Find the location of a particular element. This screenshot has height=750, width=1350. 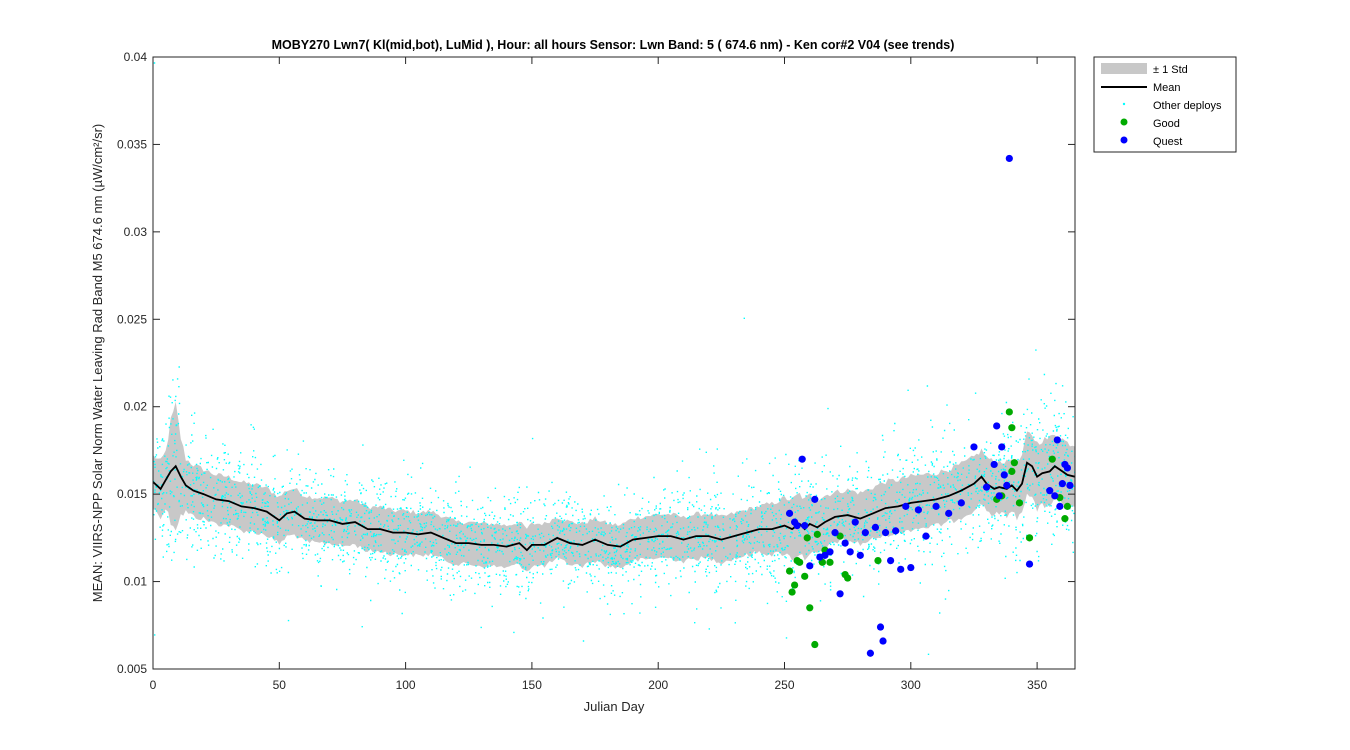

legend: ± 1 Std Mean Other deploys Good Quest is located at coordinates (1165, 104).